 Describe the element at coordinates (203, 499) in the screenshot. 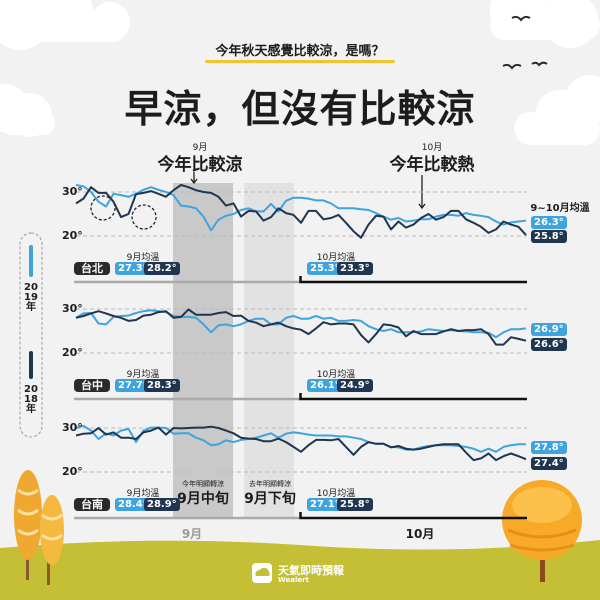

I see `mid-sep-label: 9月中旬` at that location.